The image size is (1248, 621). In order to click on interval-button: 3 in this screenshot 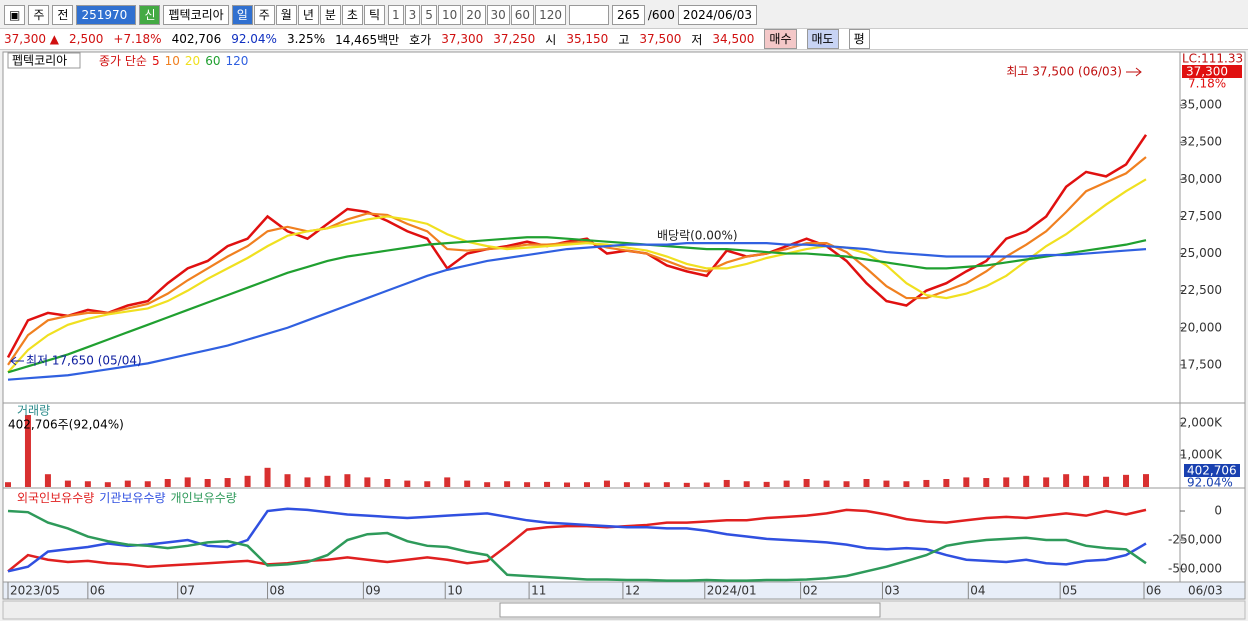, I will do `click(412, 15)`.